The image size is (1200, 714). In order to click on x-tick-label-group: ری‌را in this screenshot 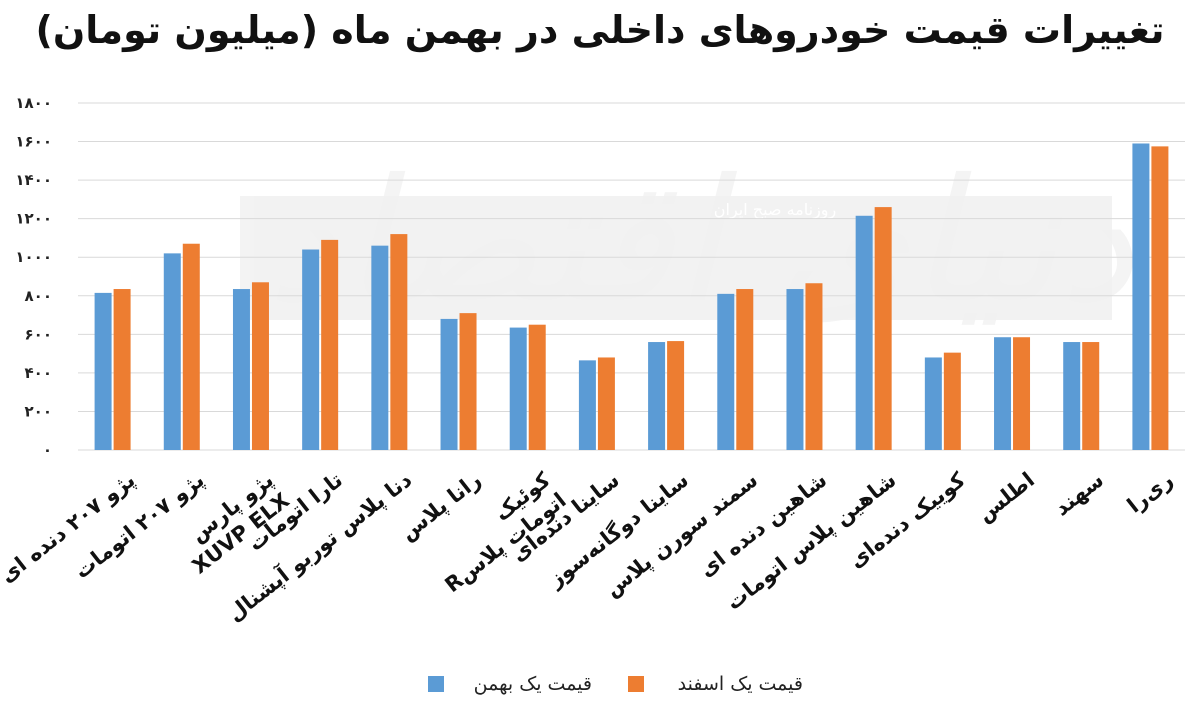, I will do `click(1150, 493)`.